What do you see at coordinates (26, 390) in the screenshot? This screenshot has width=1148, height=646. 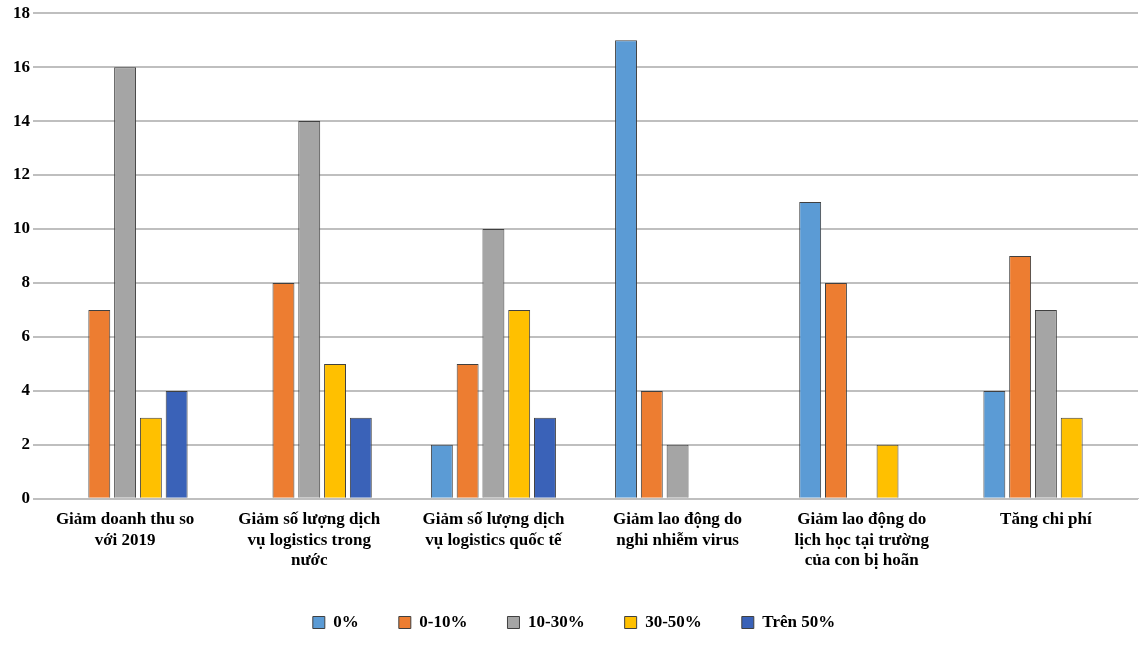 I see `y-tick-label: 4` at bounding box center [26, 390].